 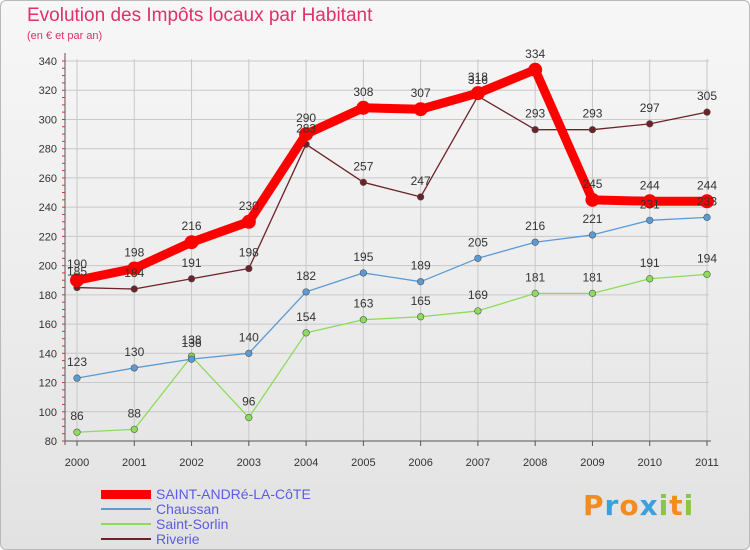 What do you see at coordinates (188, 509) in the screenshot?
I see `legend-label: Chaussan` at bounding box center [188, 509].